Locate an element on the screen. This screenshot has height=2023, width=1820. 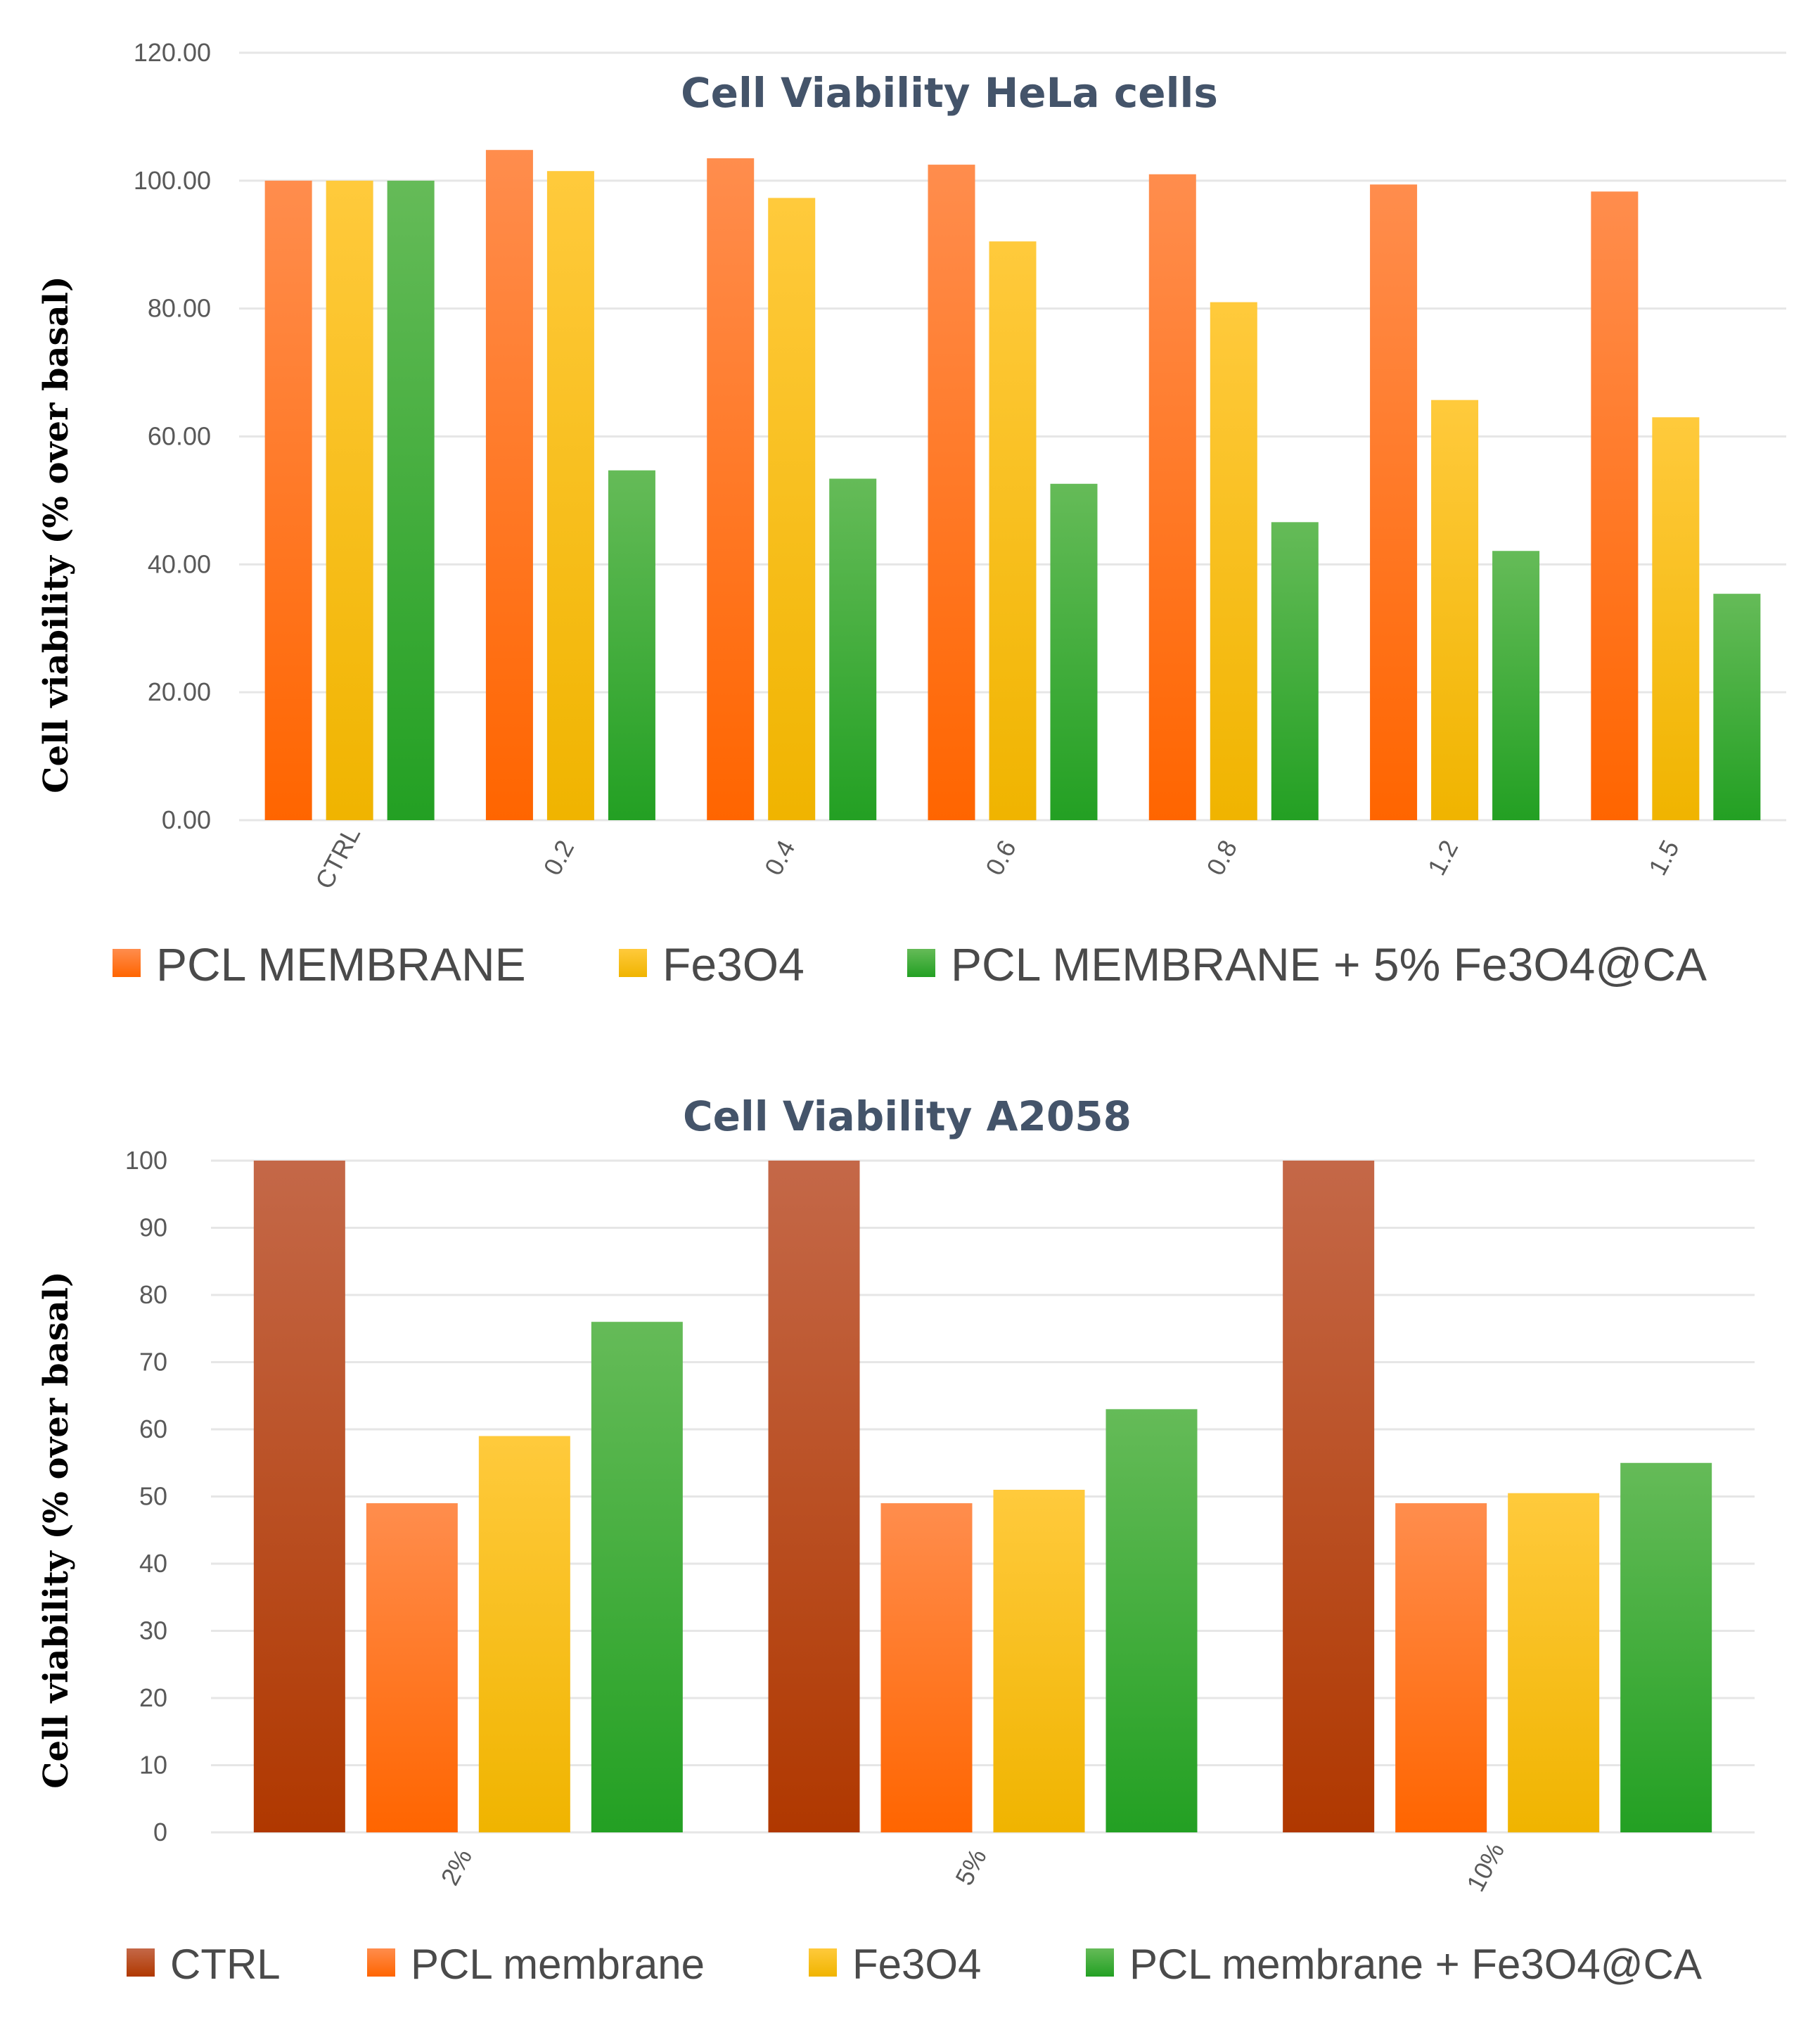
x-tick-label: 10% is located at coordinates (1485, 1867).